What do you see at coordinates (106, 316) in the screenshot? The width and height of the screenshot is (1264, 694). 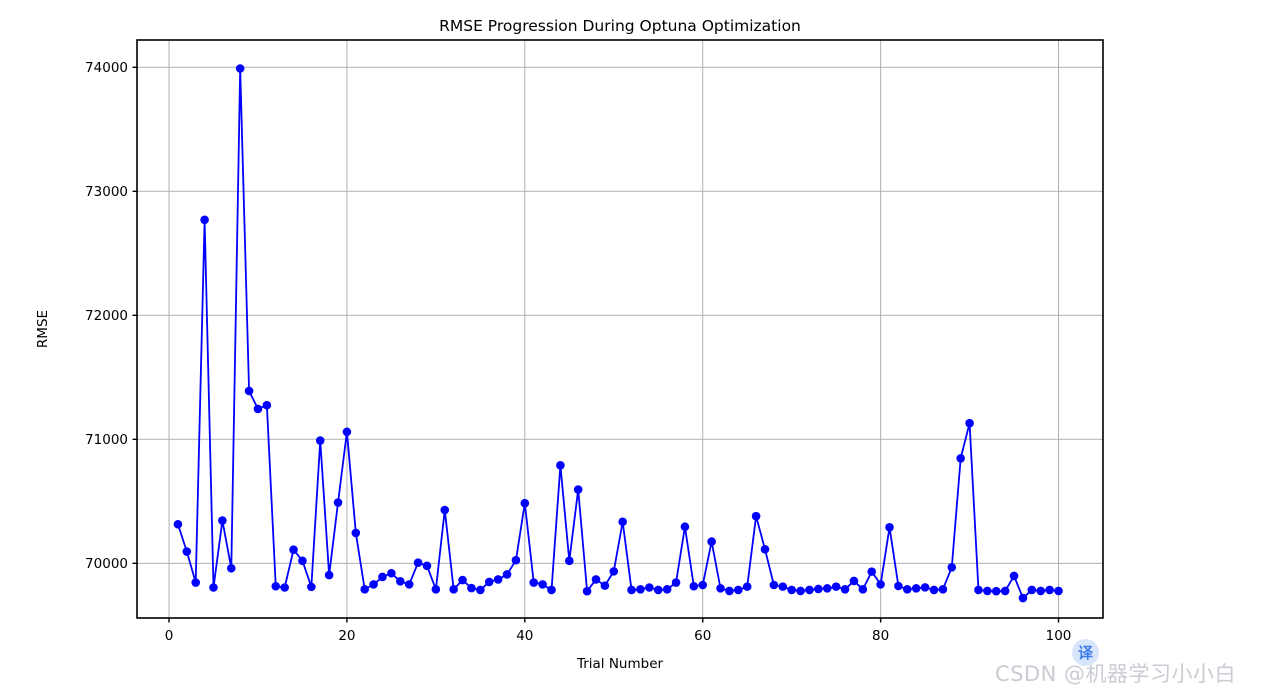 I see `y-tick-label: 72000` at bounding box center [106, 316].